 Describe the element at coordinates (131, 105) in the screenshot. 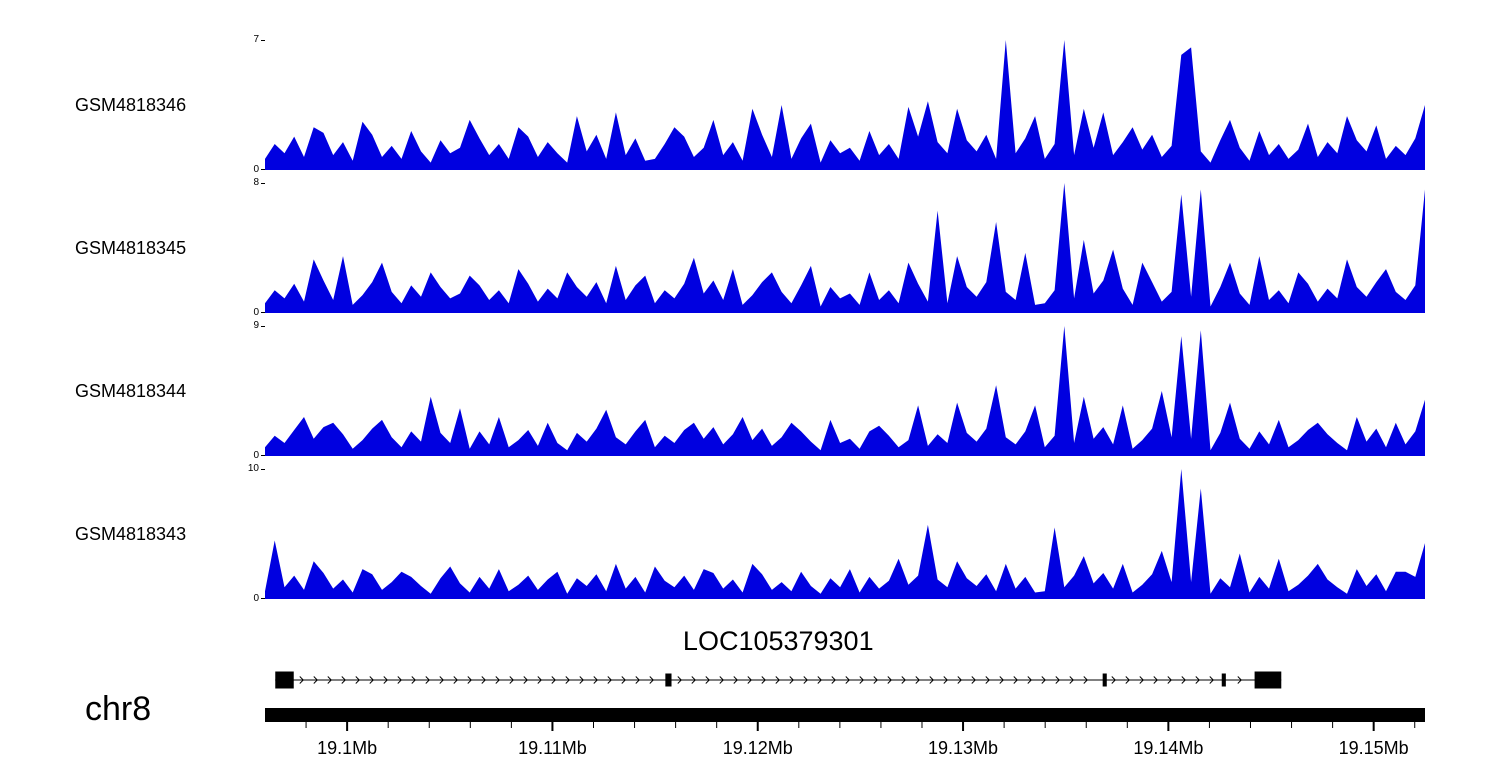

I see `track-label-1: GSM4818346` at that location.